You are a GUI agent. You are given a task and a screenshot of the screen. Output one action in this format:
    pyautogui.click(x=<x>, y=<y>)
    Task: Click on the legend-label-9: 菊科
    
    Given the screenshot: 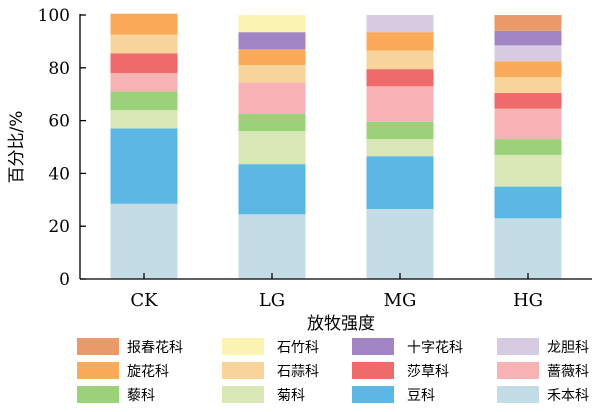 What is the action you would take?
    pyautogui.click(x=291, y=396)
    